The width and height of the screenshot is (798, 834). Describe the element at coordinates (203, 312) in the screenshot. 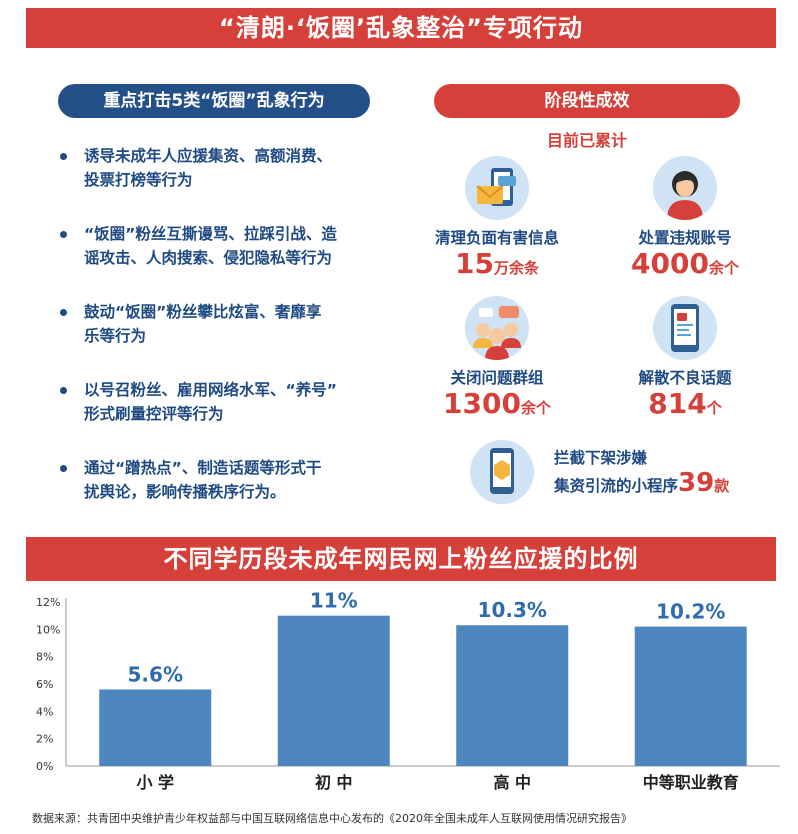

I see `bullet-line-1: 鼓动“饭圈”粉丝攀比炫富、奢靡享` at that location.